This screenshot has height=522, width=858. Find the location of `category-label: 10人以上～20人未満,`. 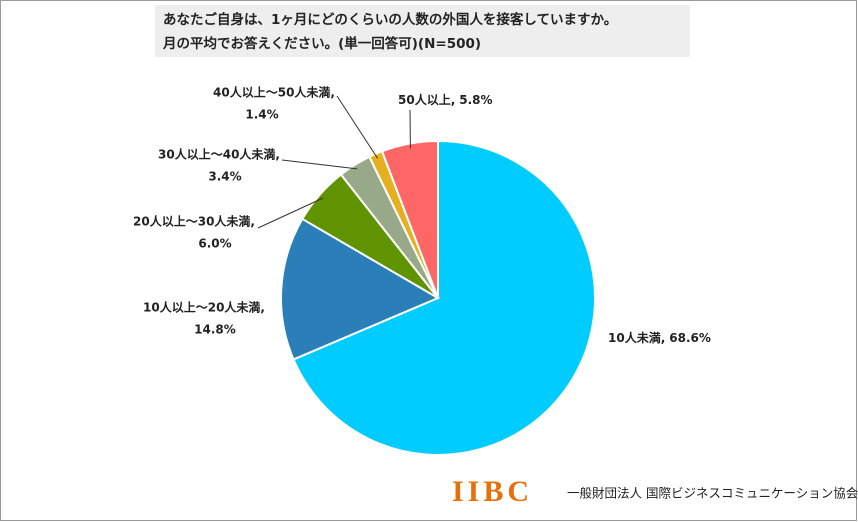

category-label: 10人以上～20人未満, is located at coordinates (204, 307).